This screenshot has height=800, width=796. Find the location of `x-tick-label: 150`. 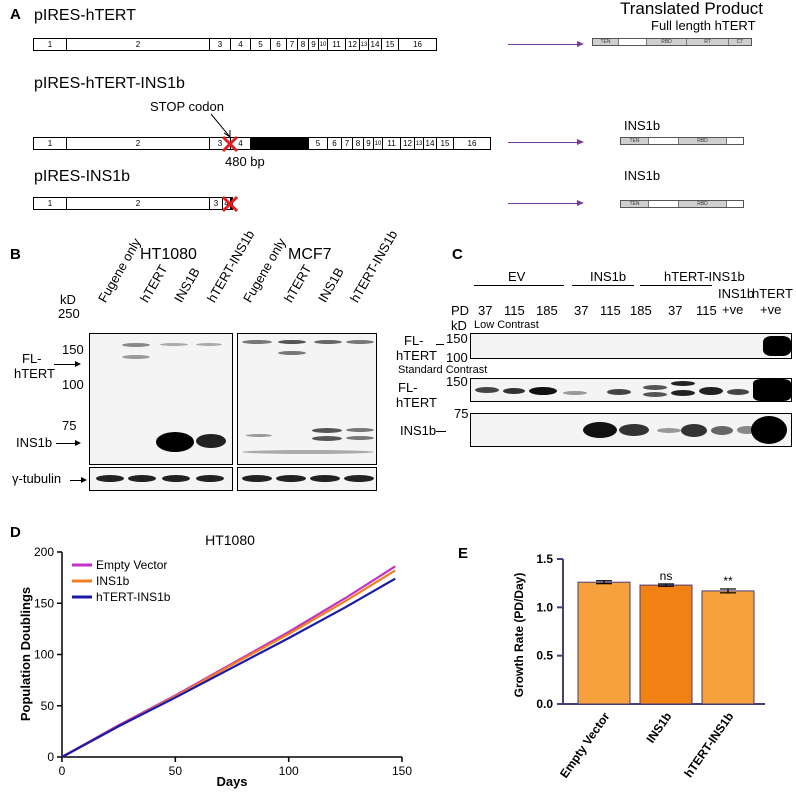

x-tick-label: 150 is located at coordinates (402, 771).